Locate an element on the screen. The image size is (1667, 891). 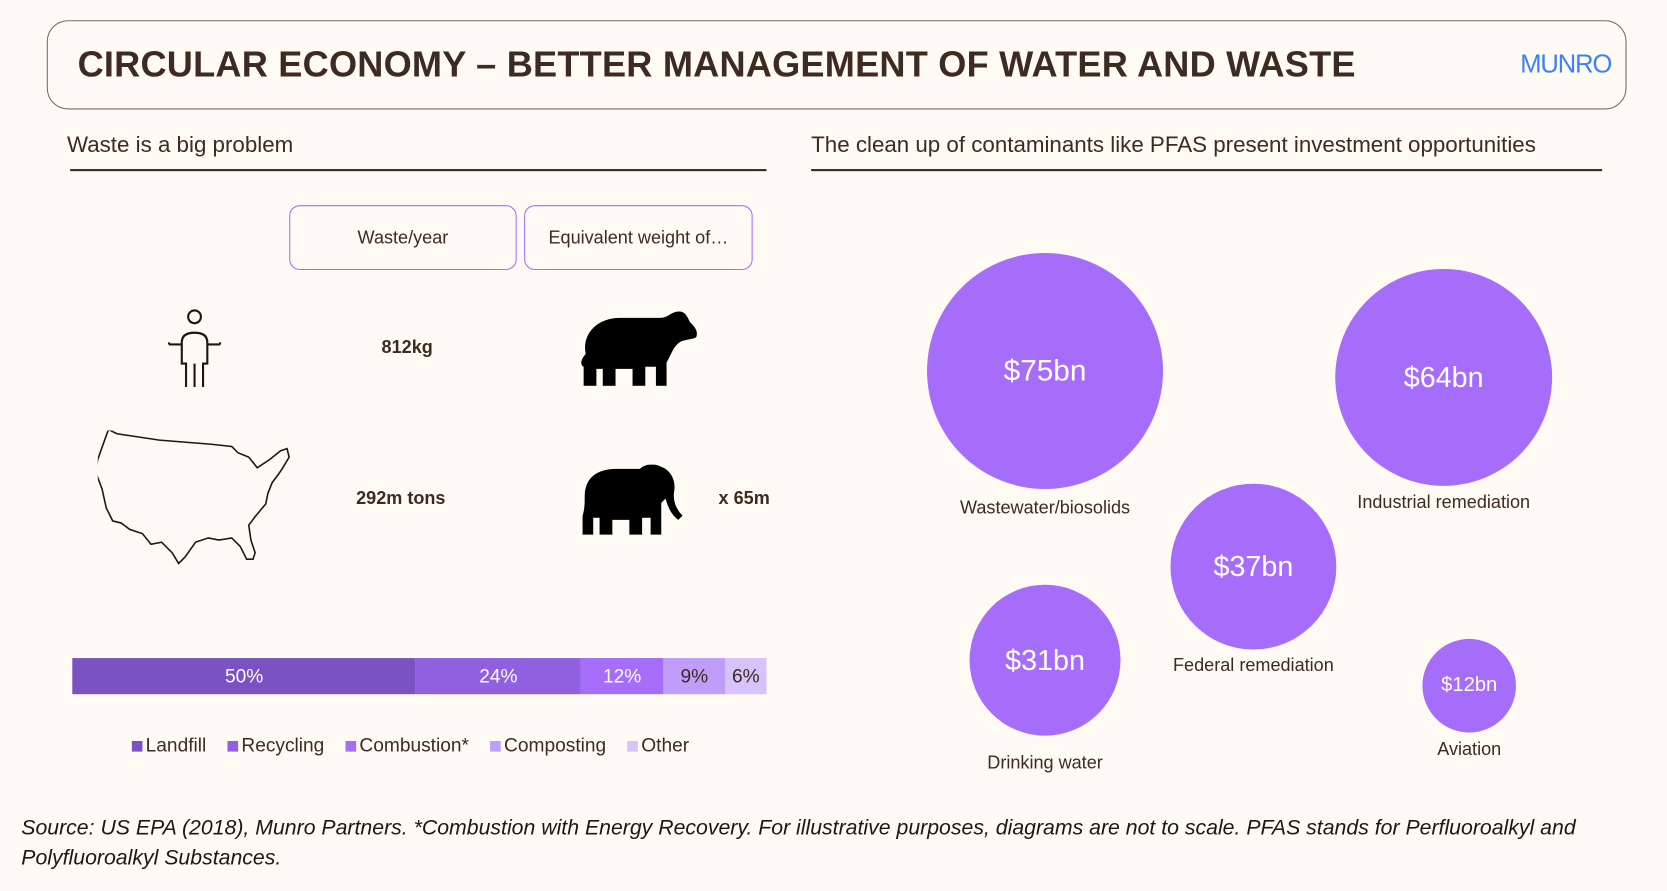
bar-data-label: 24% is located at coordinates (498, 675).